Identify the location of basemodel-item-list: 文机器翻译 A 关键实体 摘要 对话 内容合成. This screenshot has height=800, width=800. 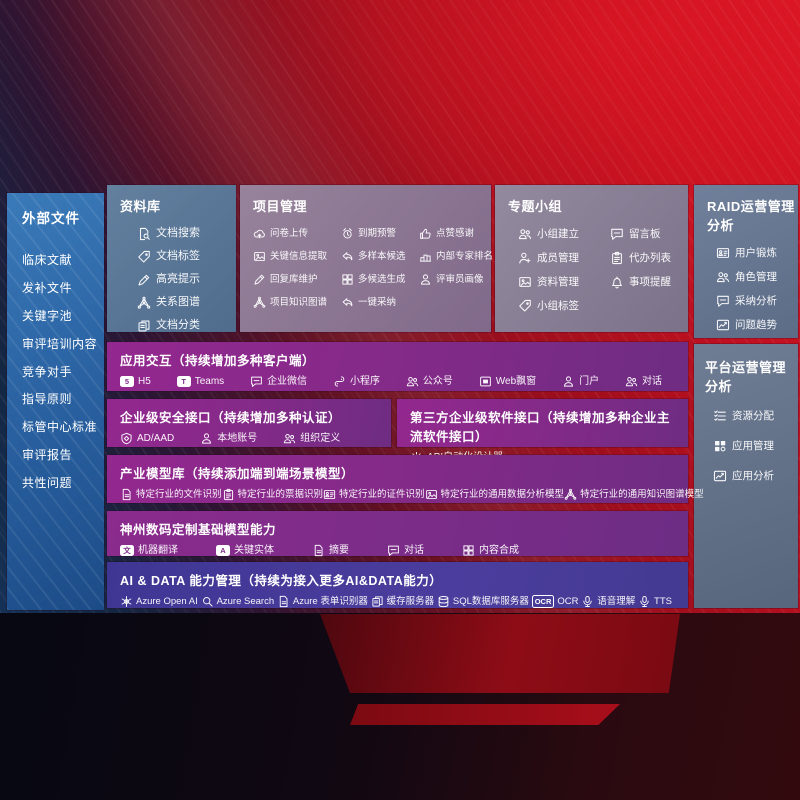
(398, 550).